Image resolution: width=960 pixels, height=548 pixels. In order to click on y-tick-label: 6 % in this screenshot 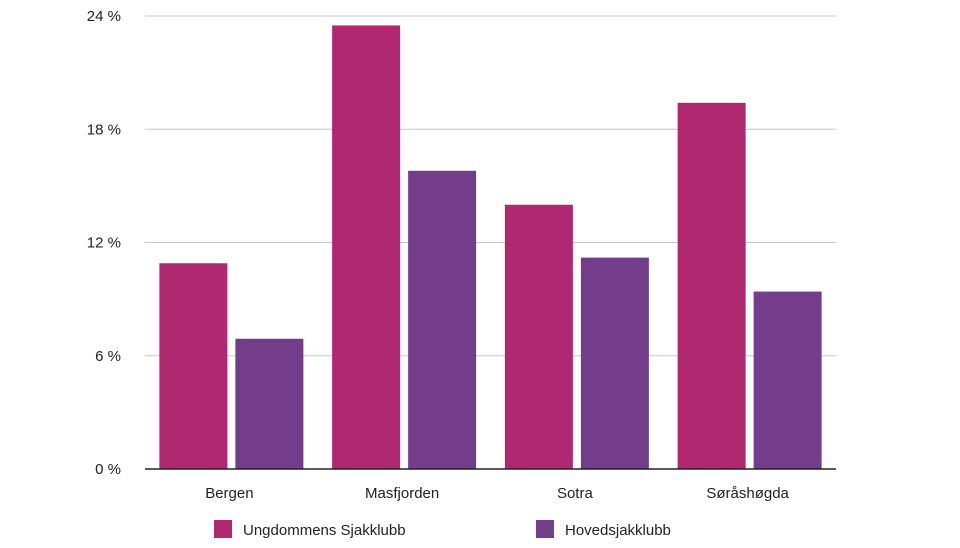, I will do `click(108, 356)`.